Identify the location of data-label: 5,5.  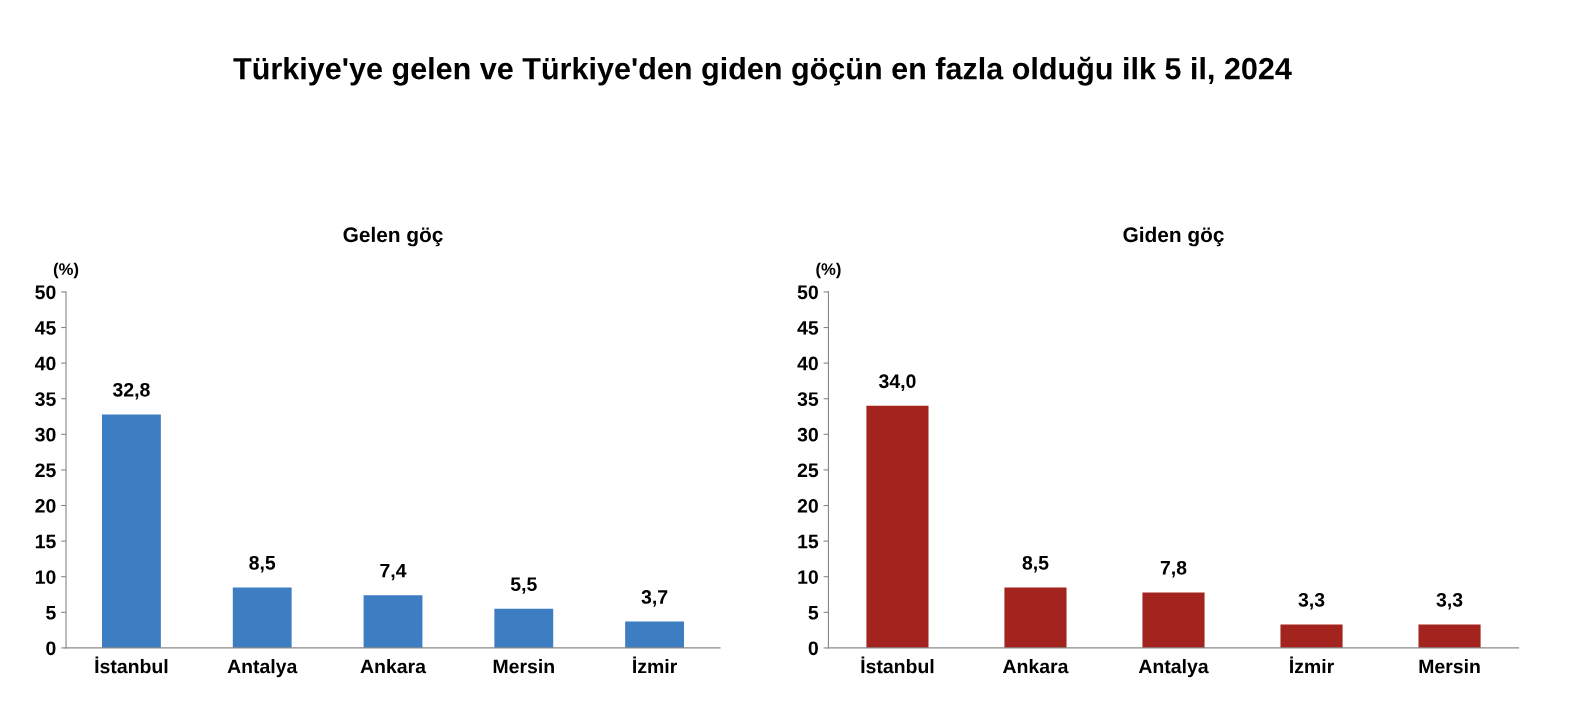
(523, 585).